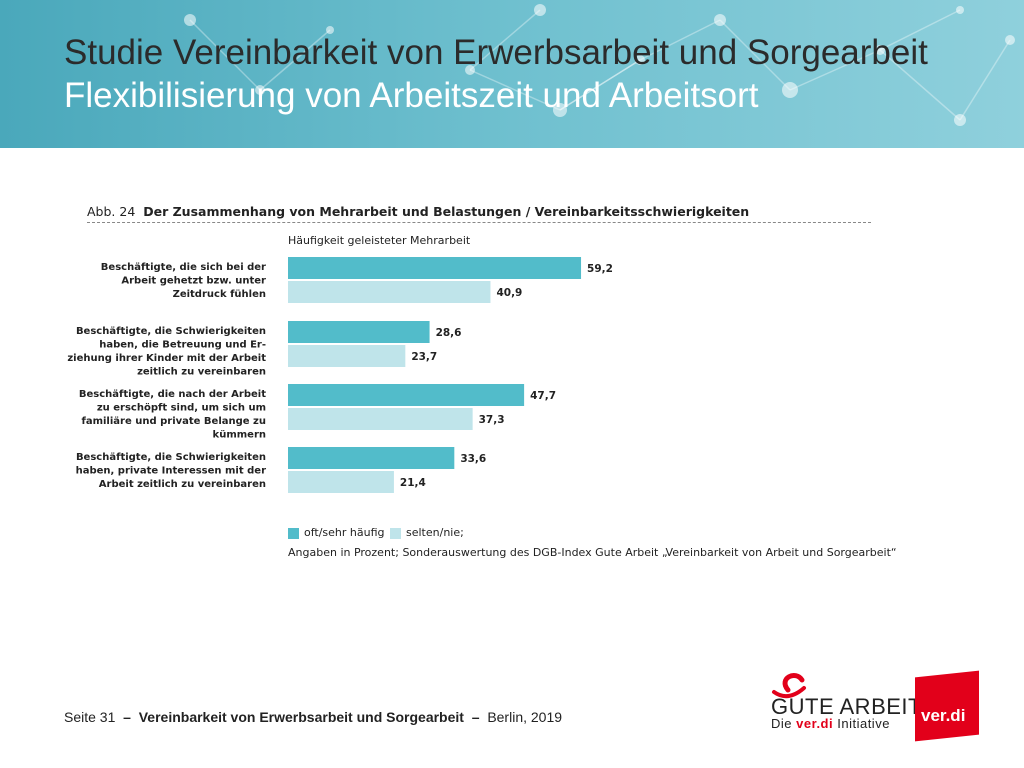 This screenshot has height=768, width=1024. What do you see at coordinates (782, 723) in the screenshot?
I see `logo-die: Die` at bounding box center [782, 723].